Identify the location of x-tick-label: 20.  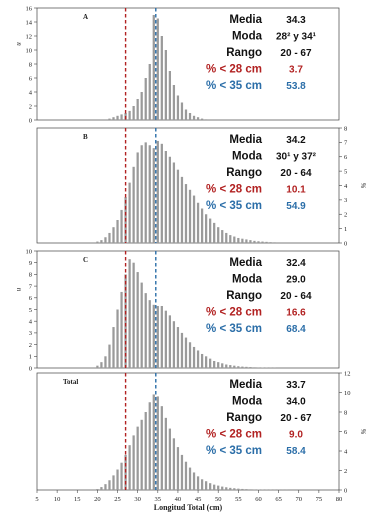
(97, 499).